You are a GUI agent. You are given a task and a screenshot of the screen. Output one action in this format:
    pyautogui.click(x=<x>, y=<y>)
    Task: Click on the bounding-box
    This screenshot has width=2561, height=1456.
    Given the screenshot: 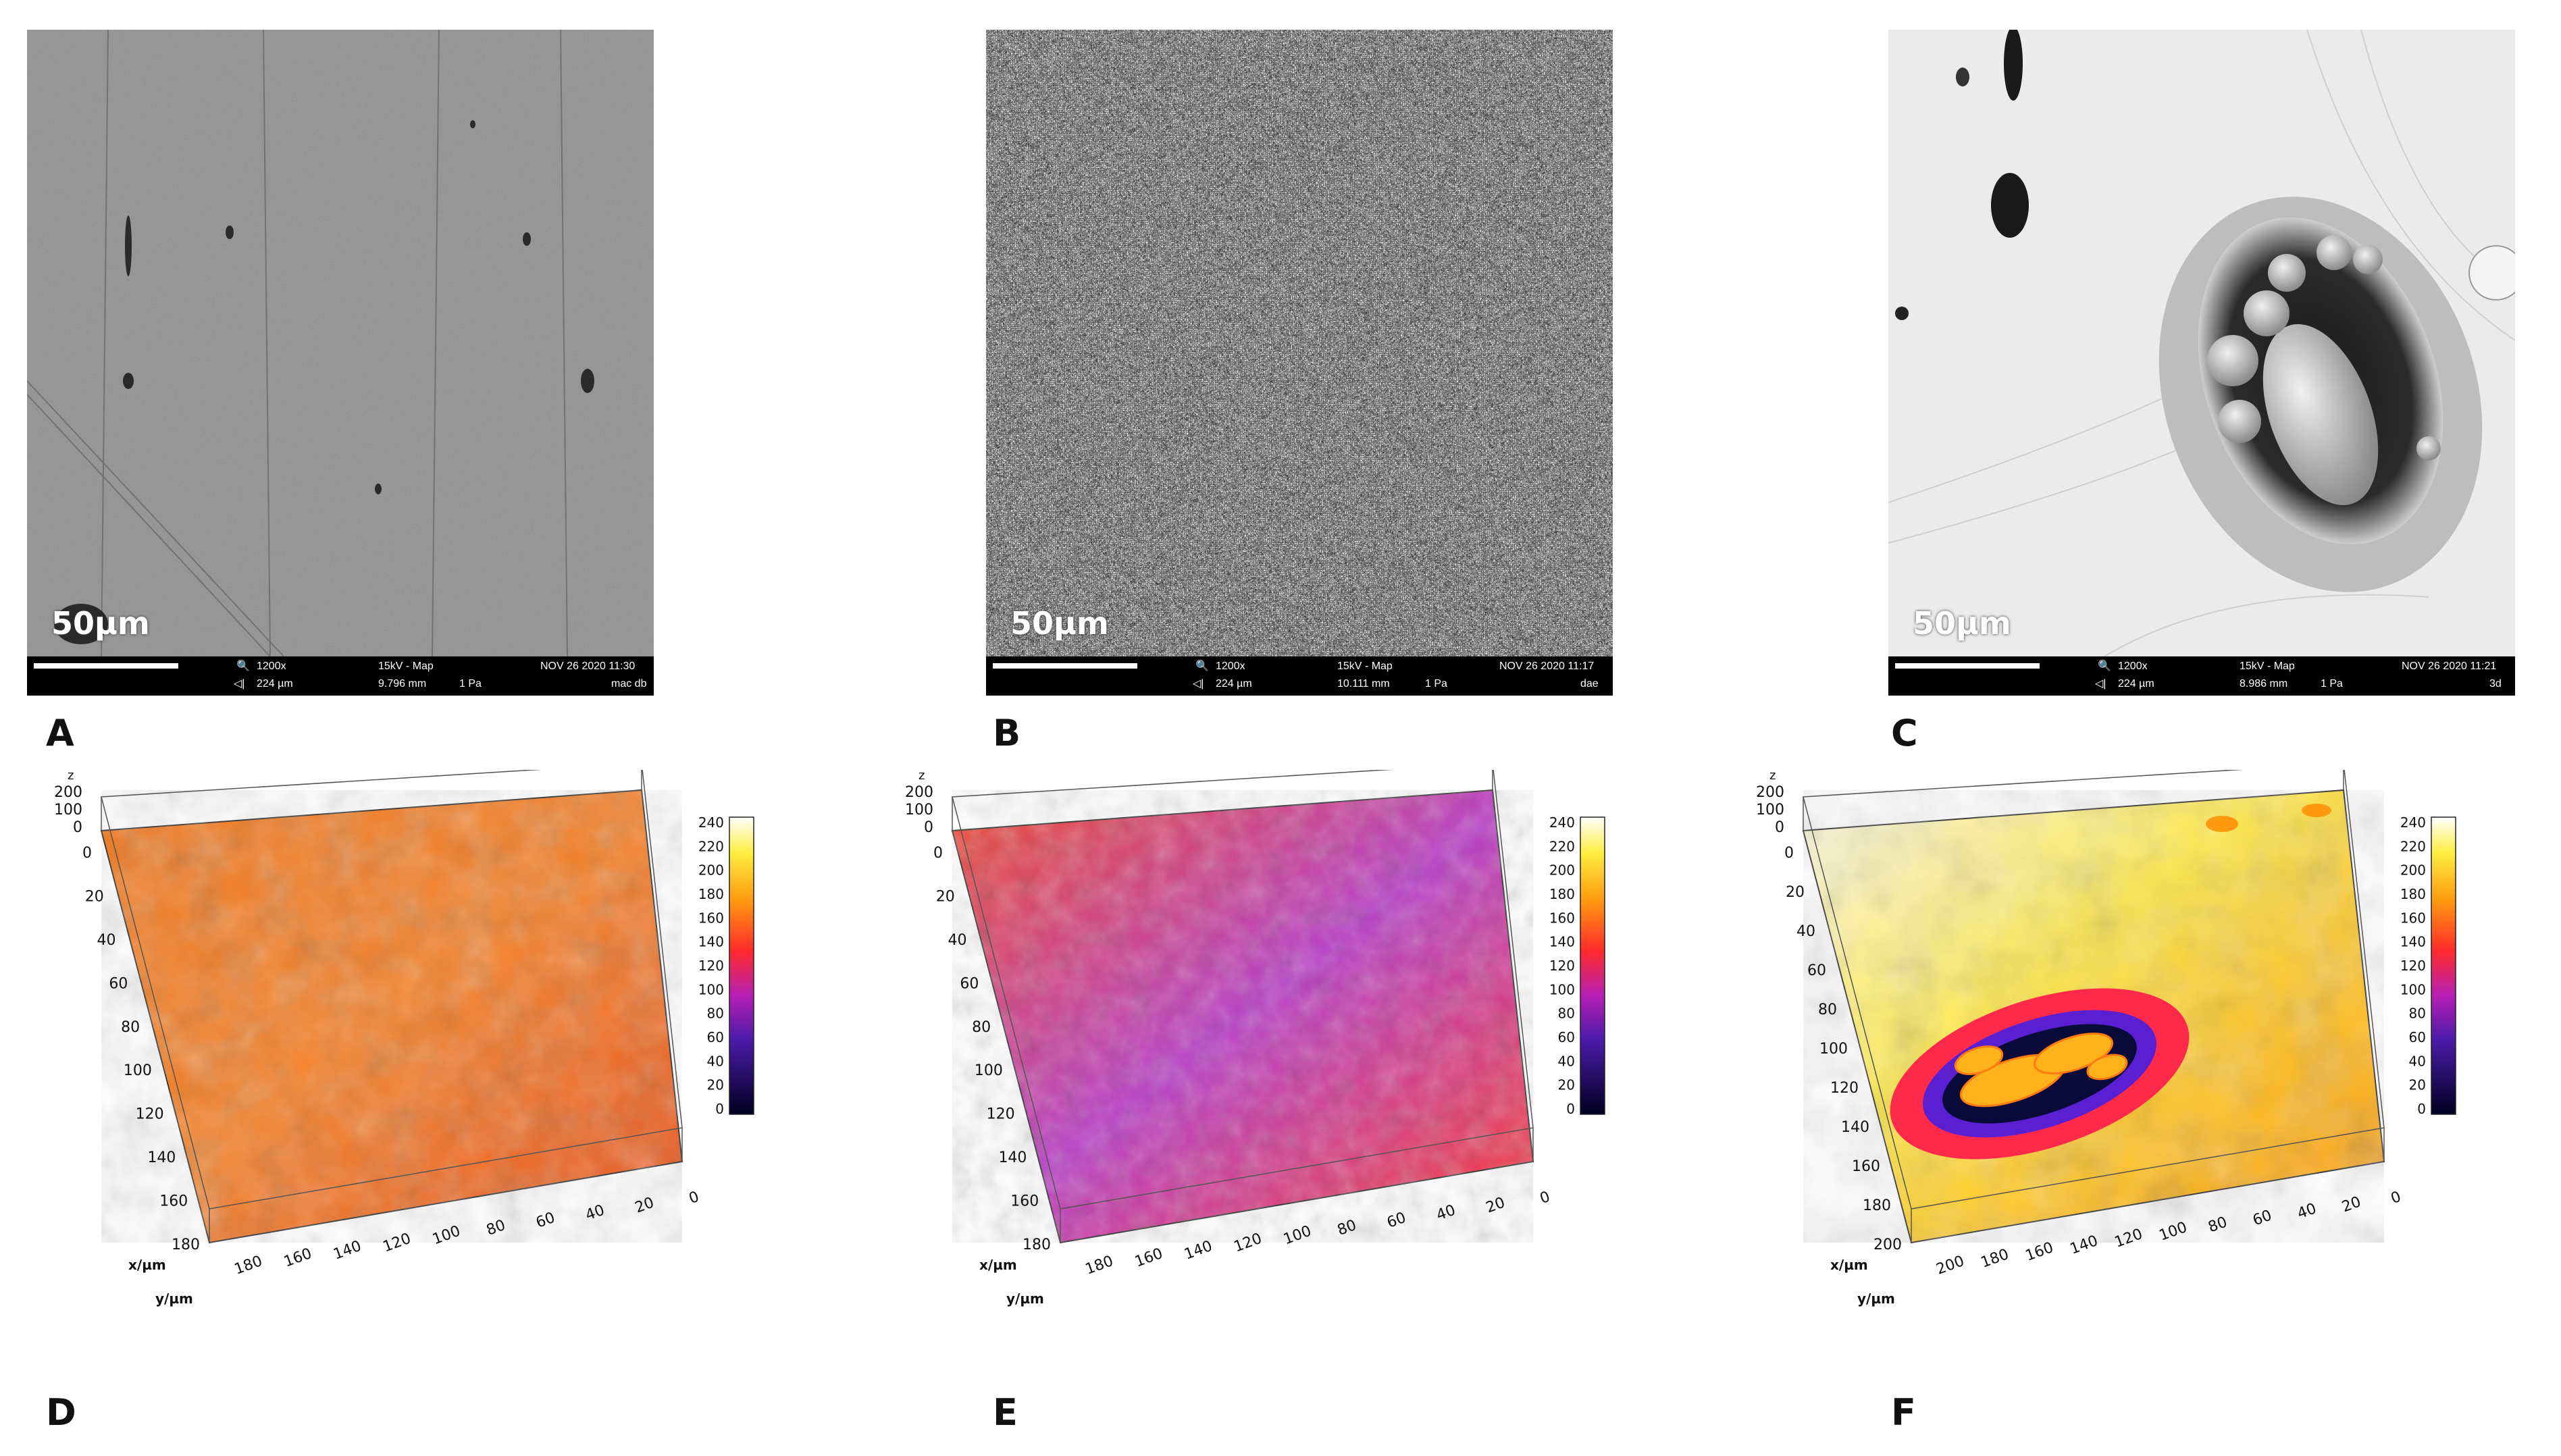 What is the action you would take?
    pyautogui.click(x=1243, y=1002)
    